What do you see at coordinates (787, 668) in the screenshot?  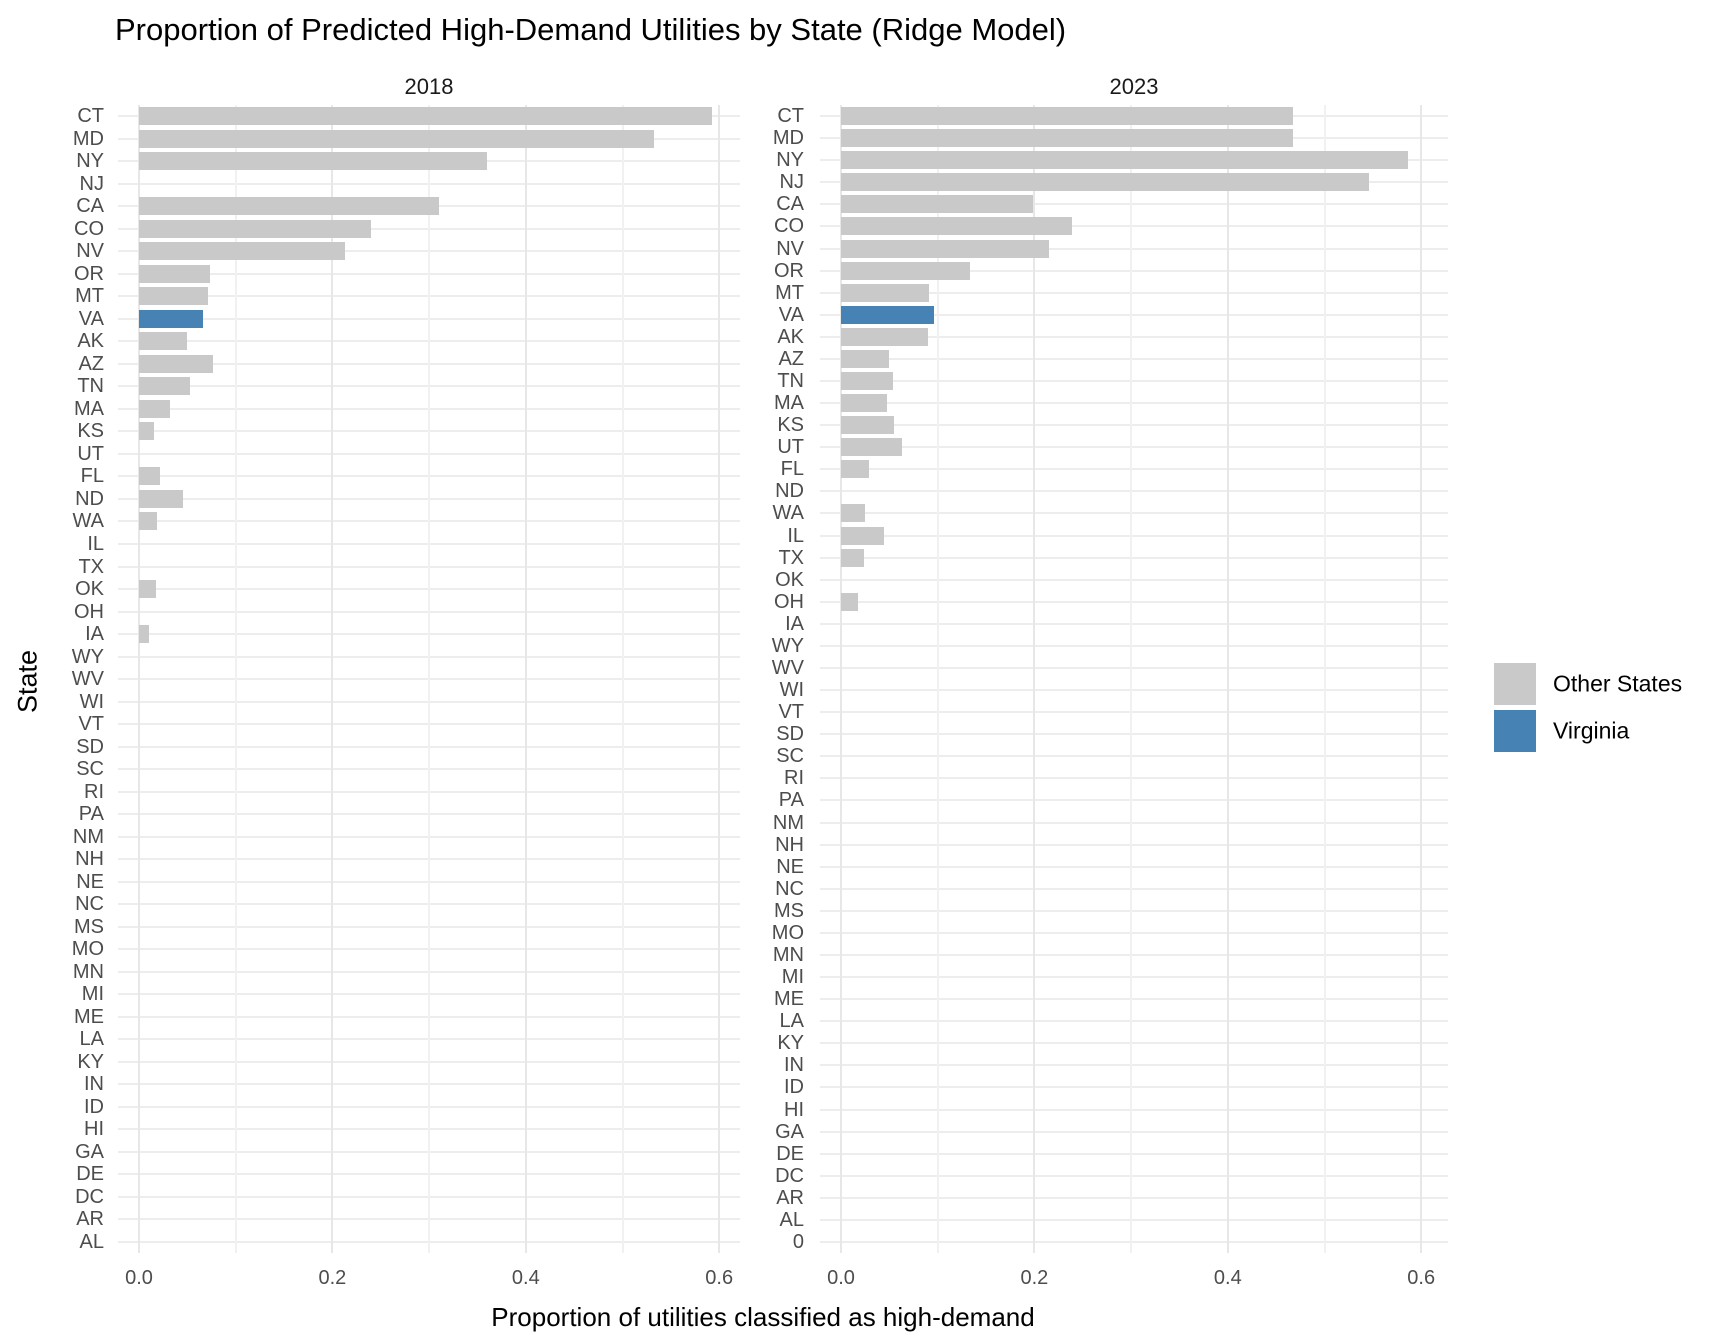 I see `y-tick-label: WV` at bounding box center [787, 668].